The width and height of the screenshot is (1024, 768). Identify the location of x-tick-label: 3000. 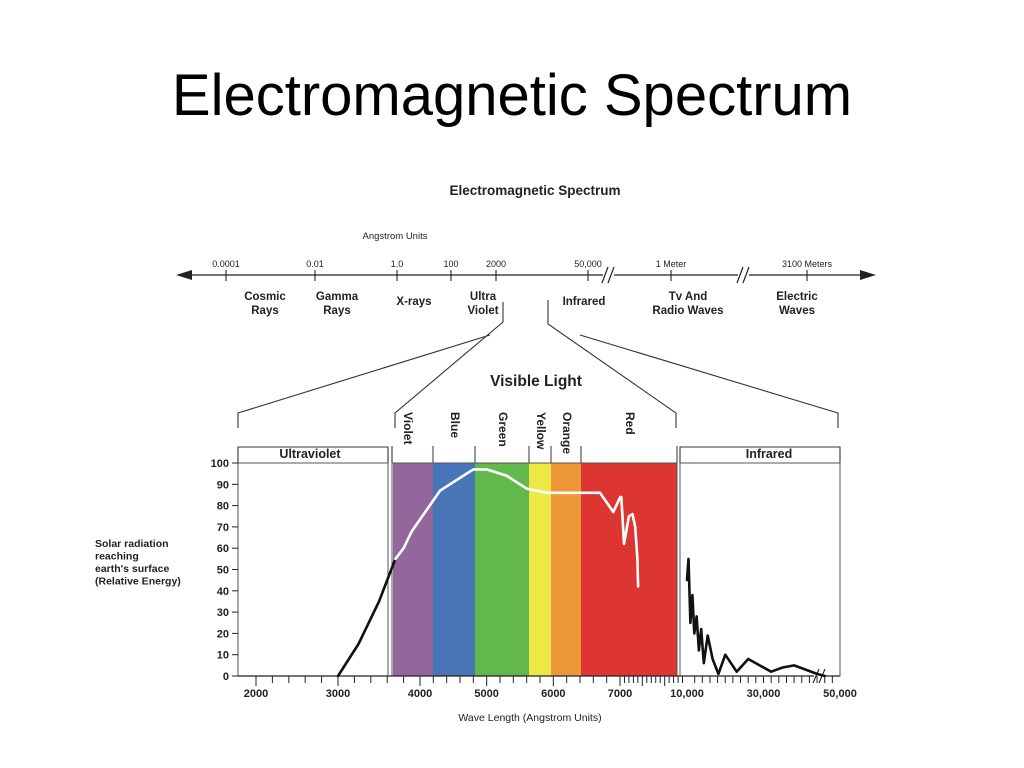
(338, 694).